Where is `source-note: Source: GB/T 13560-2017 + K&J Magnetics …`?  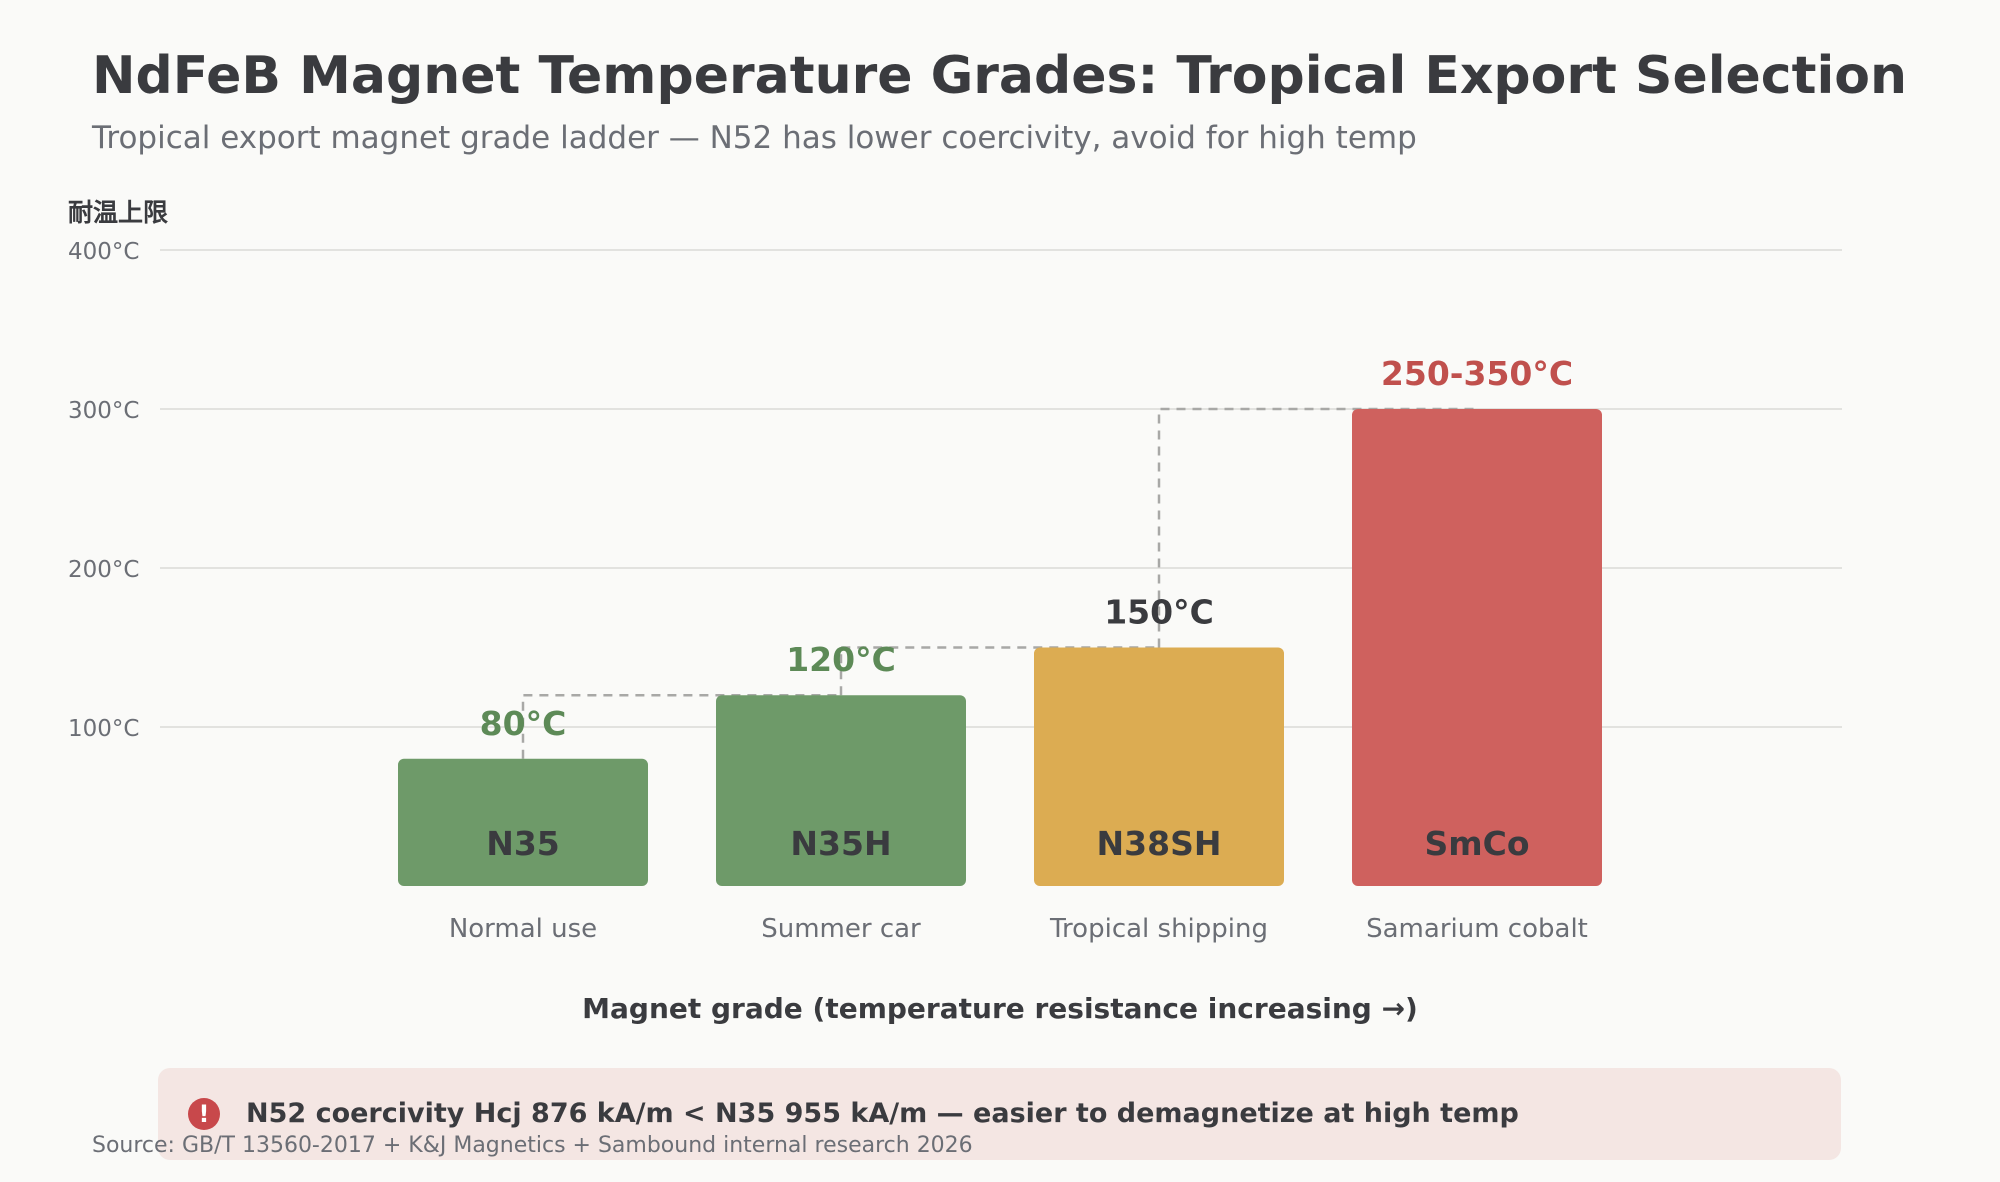 source-note: Source: GB/T 13560-2017 + K&J Magnetics … is located at coordinates (532, 1145).